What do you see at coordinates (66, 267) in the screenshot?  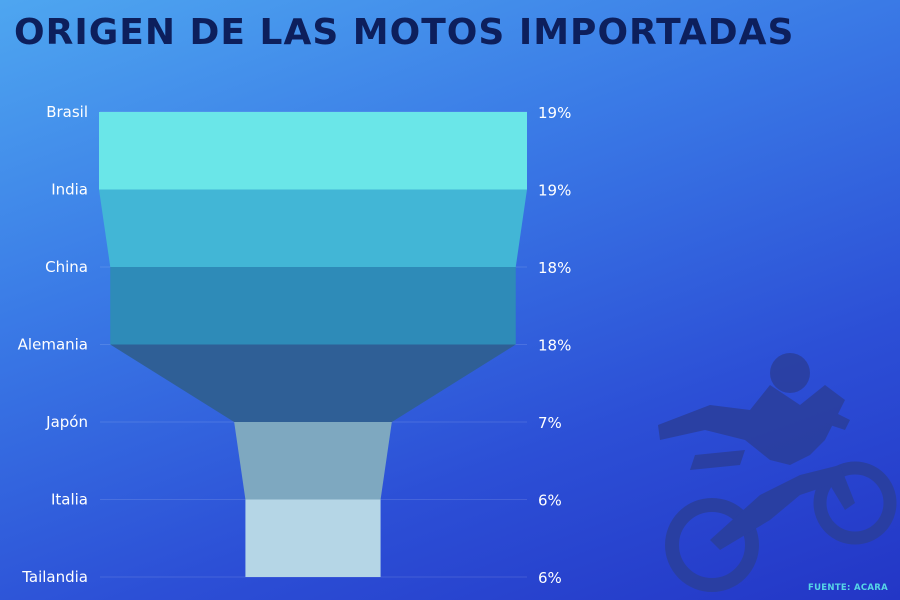 I see `category-label: China` at bounding box center [66, 267].